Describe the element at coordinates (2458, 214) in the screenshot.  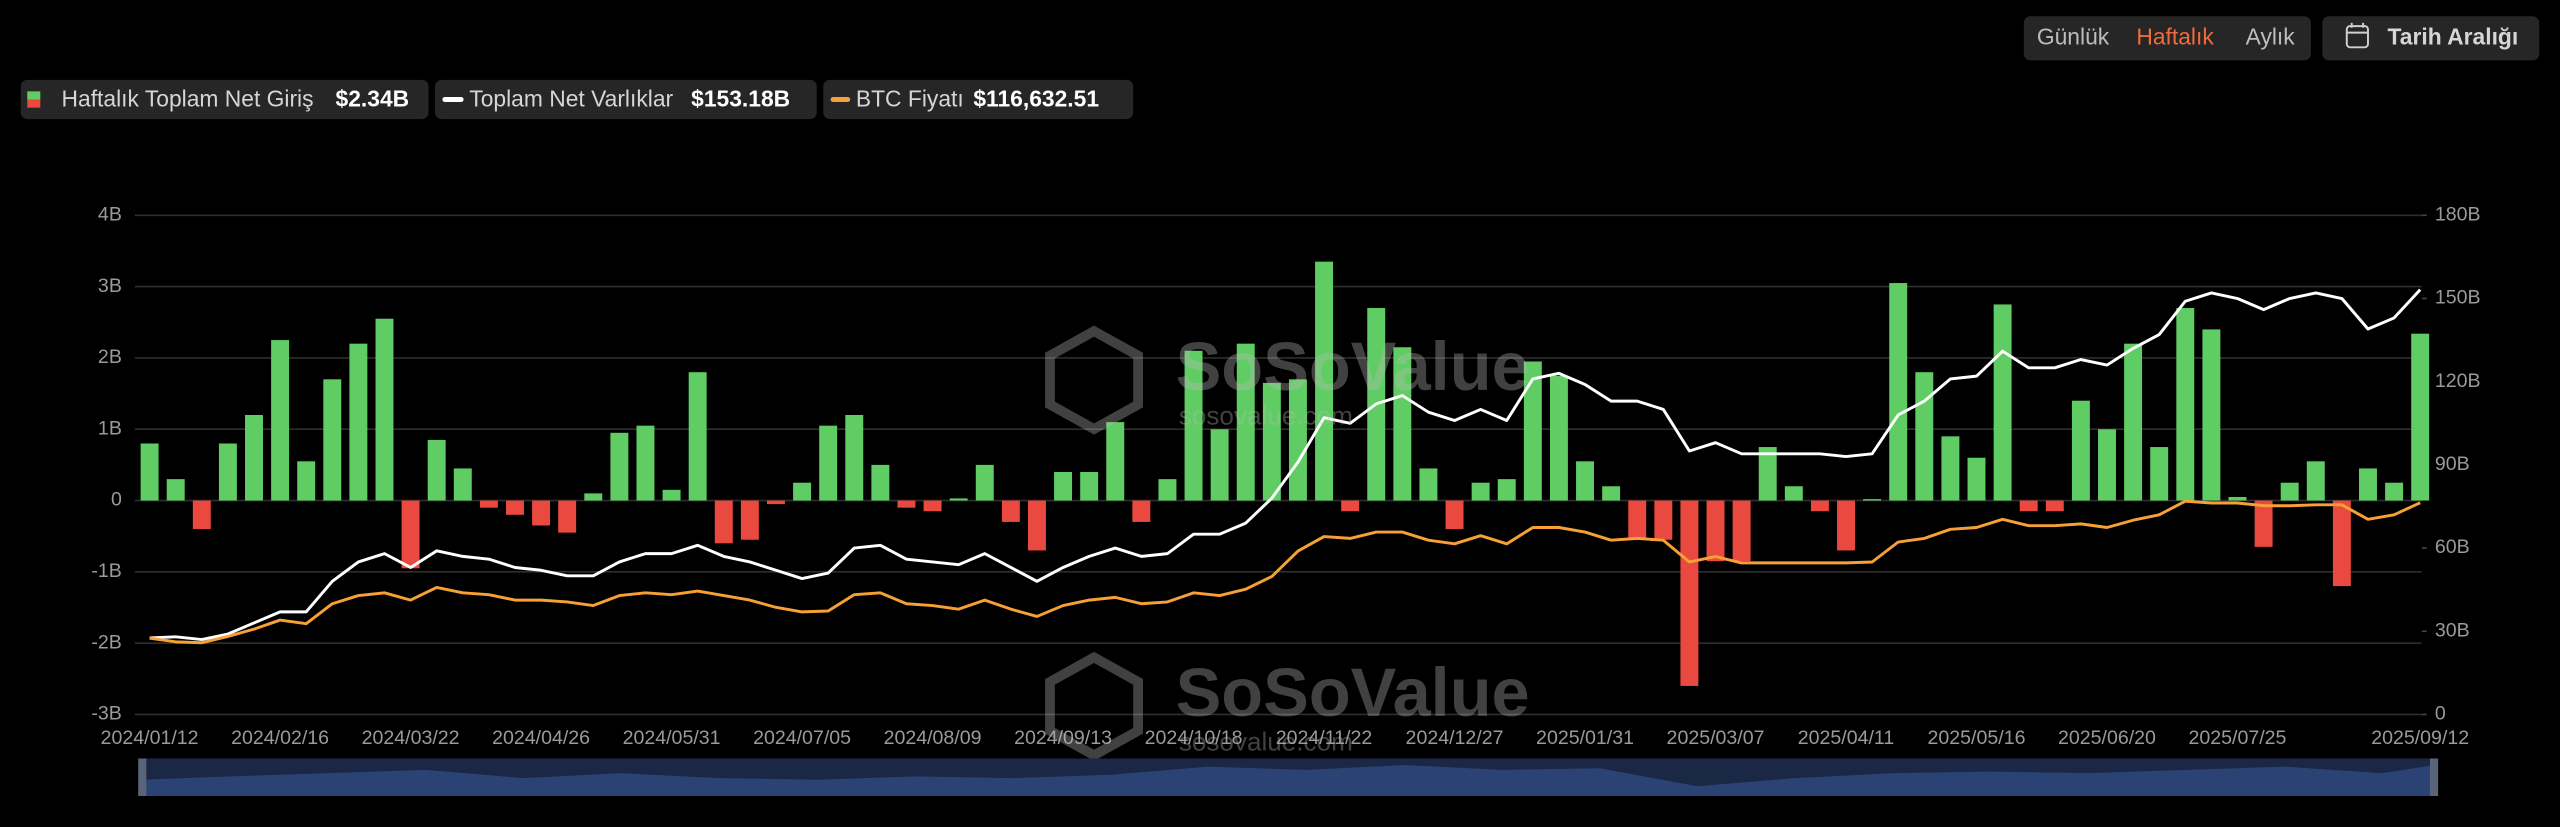
I see `y2-tick-label: 180B` at that location.